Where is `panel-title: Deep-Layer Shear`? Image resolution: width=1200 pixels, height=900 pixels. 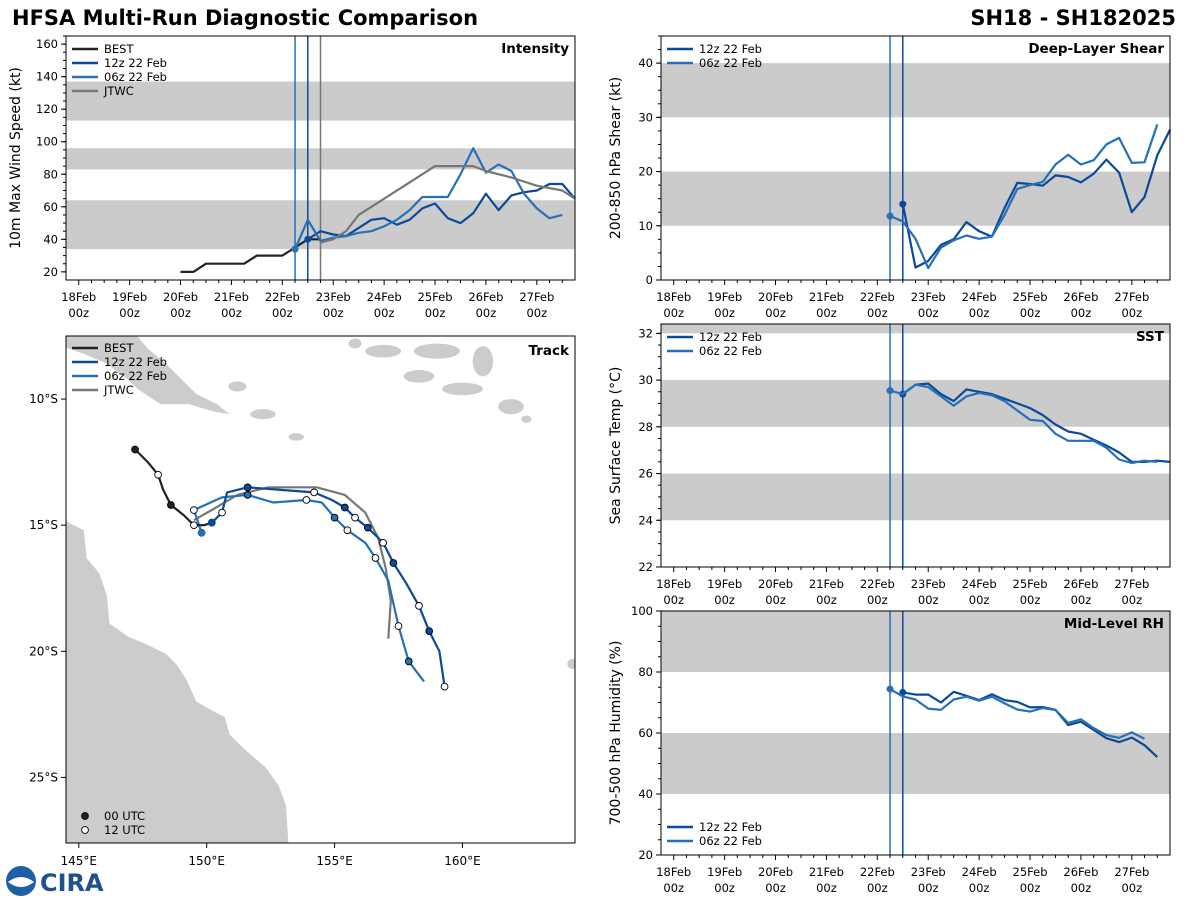 panel-title: Deep-Layer Shear is located at coordinates (1096, 49).